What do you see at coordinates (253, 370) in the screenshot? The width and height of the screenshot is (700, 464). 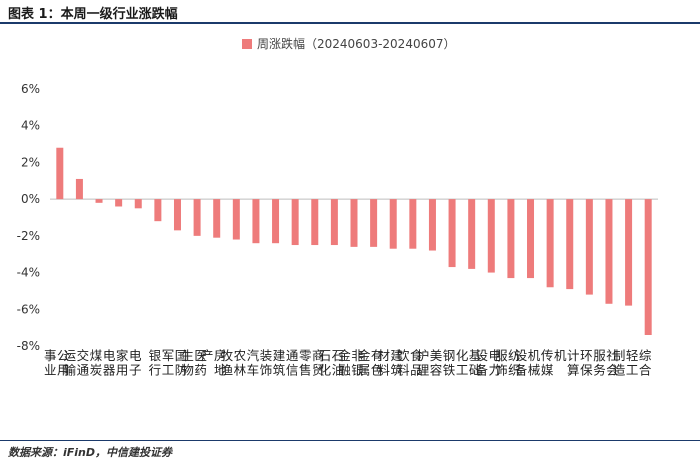 I see `svg-text: 车` at bounding box center [253, 370].